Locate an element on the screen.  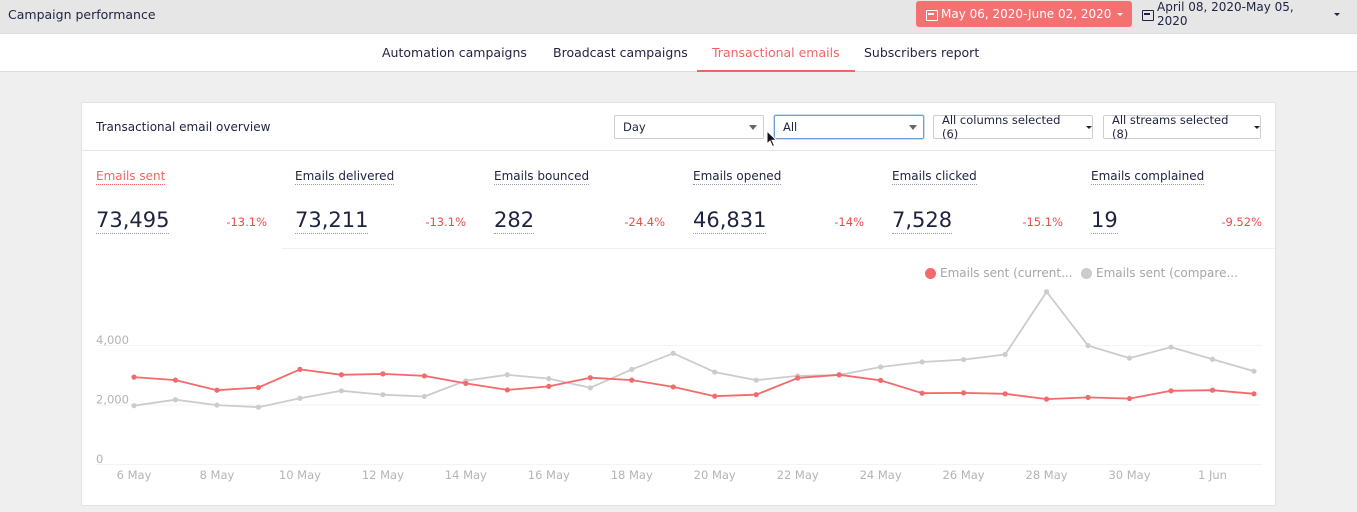
x-tick-label: 16 May is located at coordinates (549, 475).